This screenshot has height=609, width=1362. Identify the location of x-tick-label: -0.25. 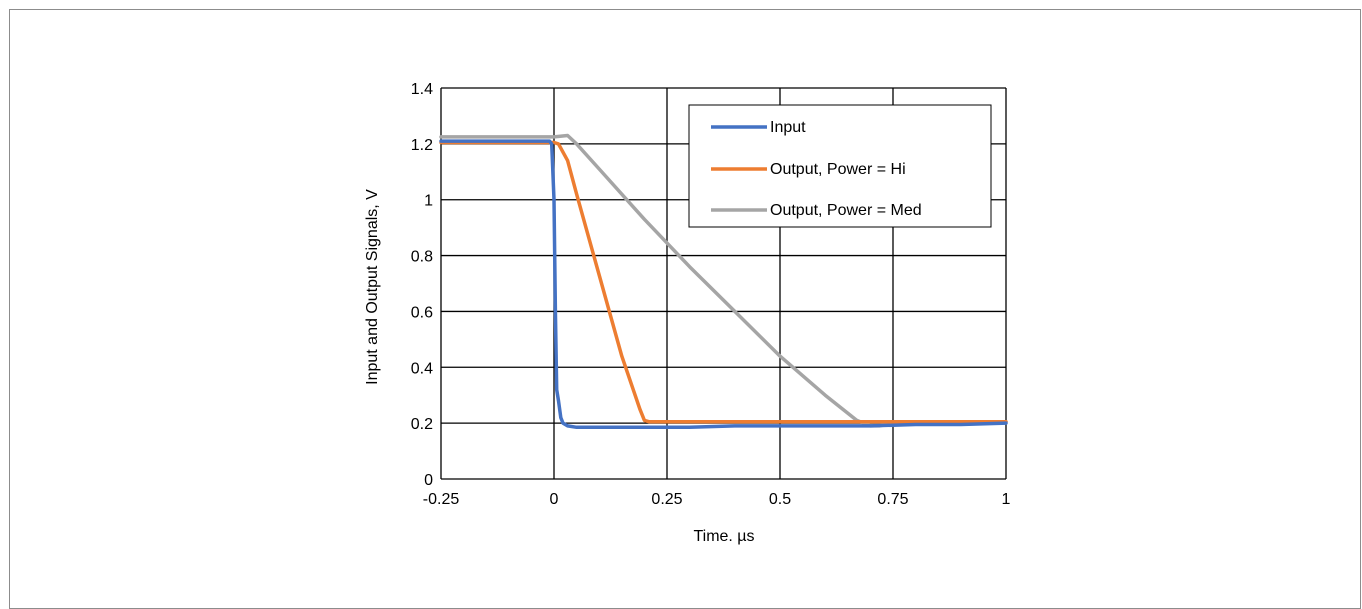
(441, 499).